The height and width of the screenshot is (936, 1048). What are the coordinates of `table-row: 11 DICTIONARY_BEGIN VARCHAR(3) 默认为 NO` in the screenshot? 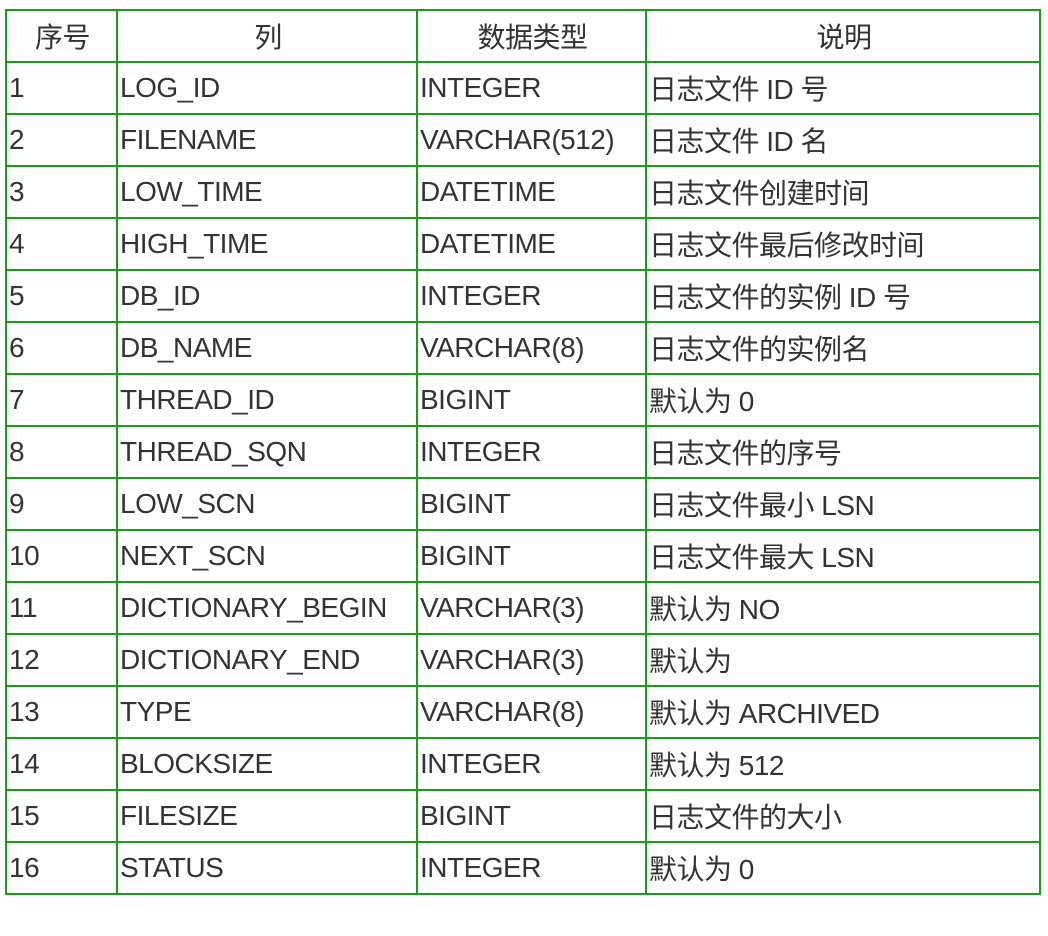 It's located at (523, 608).